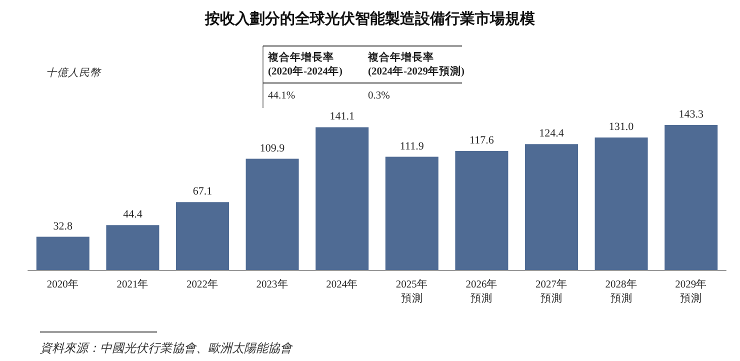 Image resolution: width=740 pixels, height=361 pixels. Describe the element at coordinates (412, 146) in the screenshot. I see `data-label: 111.9` at that location.